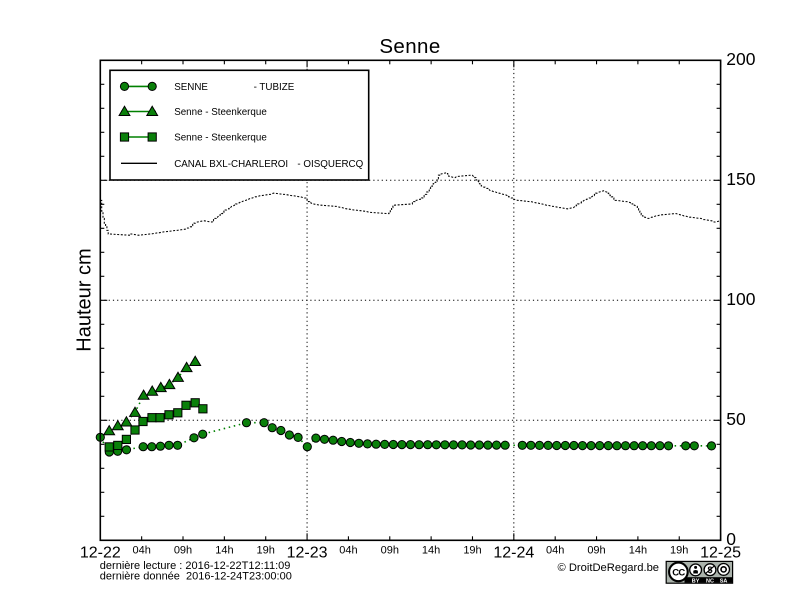 The image size is (800, 605). What do you see at coordinates (100, 552) in the screenshot?
I see `svg-text: 12-22` at bounding box center [100, 552].